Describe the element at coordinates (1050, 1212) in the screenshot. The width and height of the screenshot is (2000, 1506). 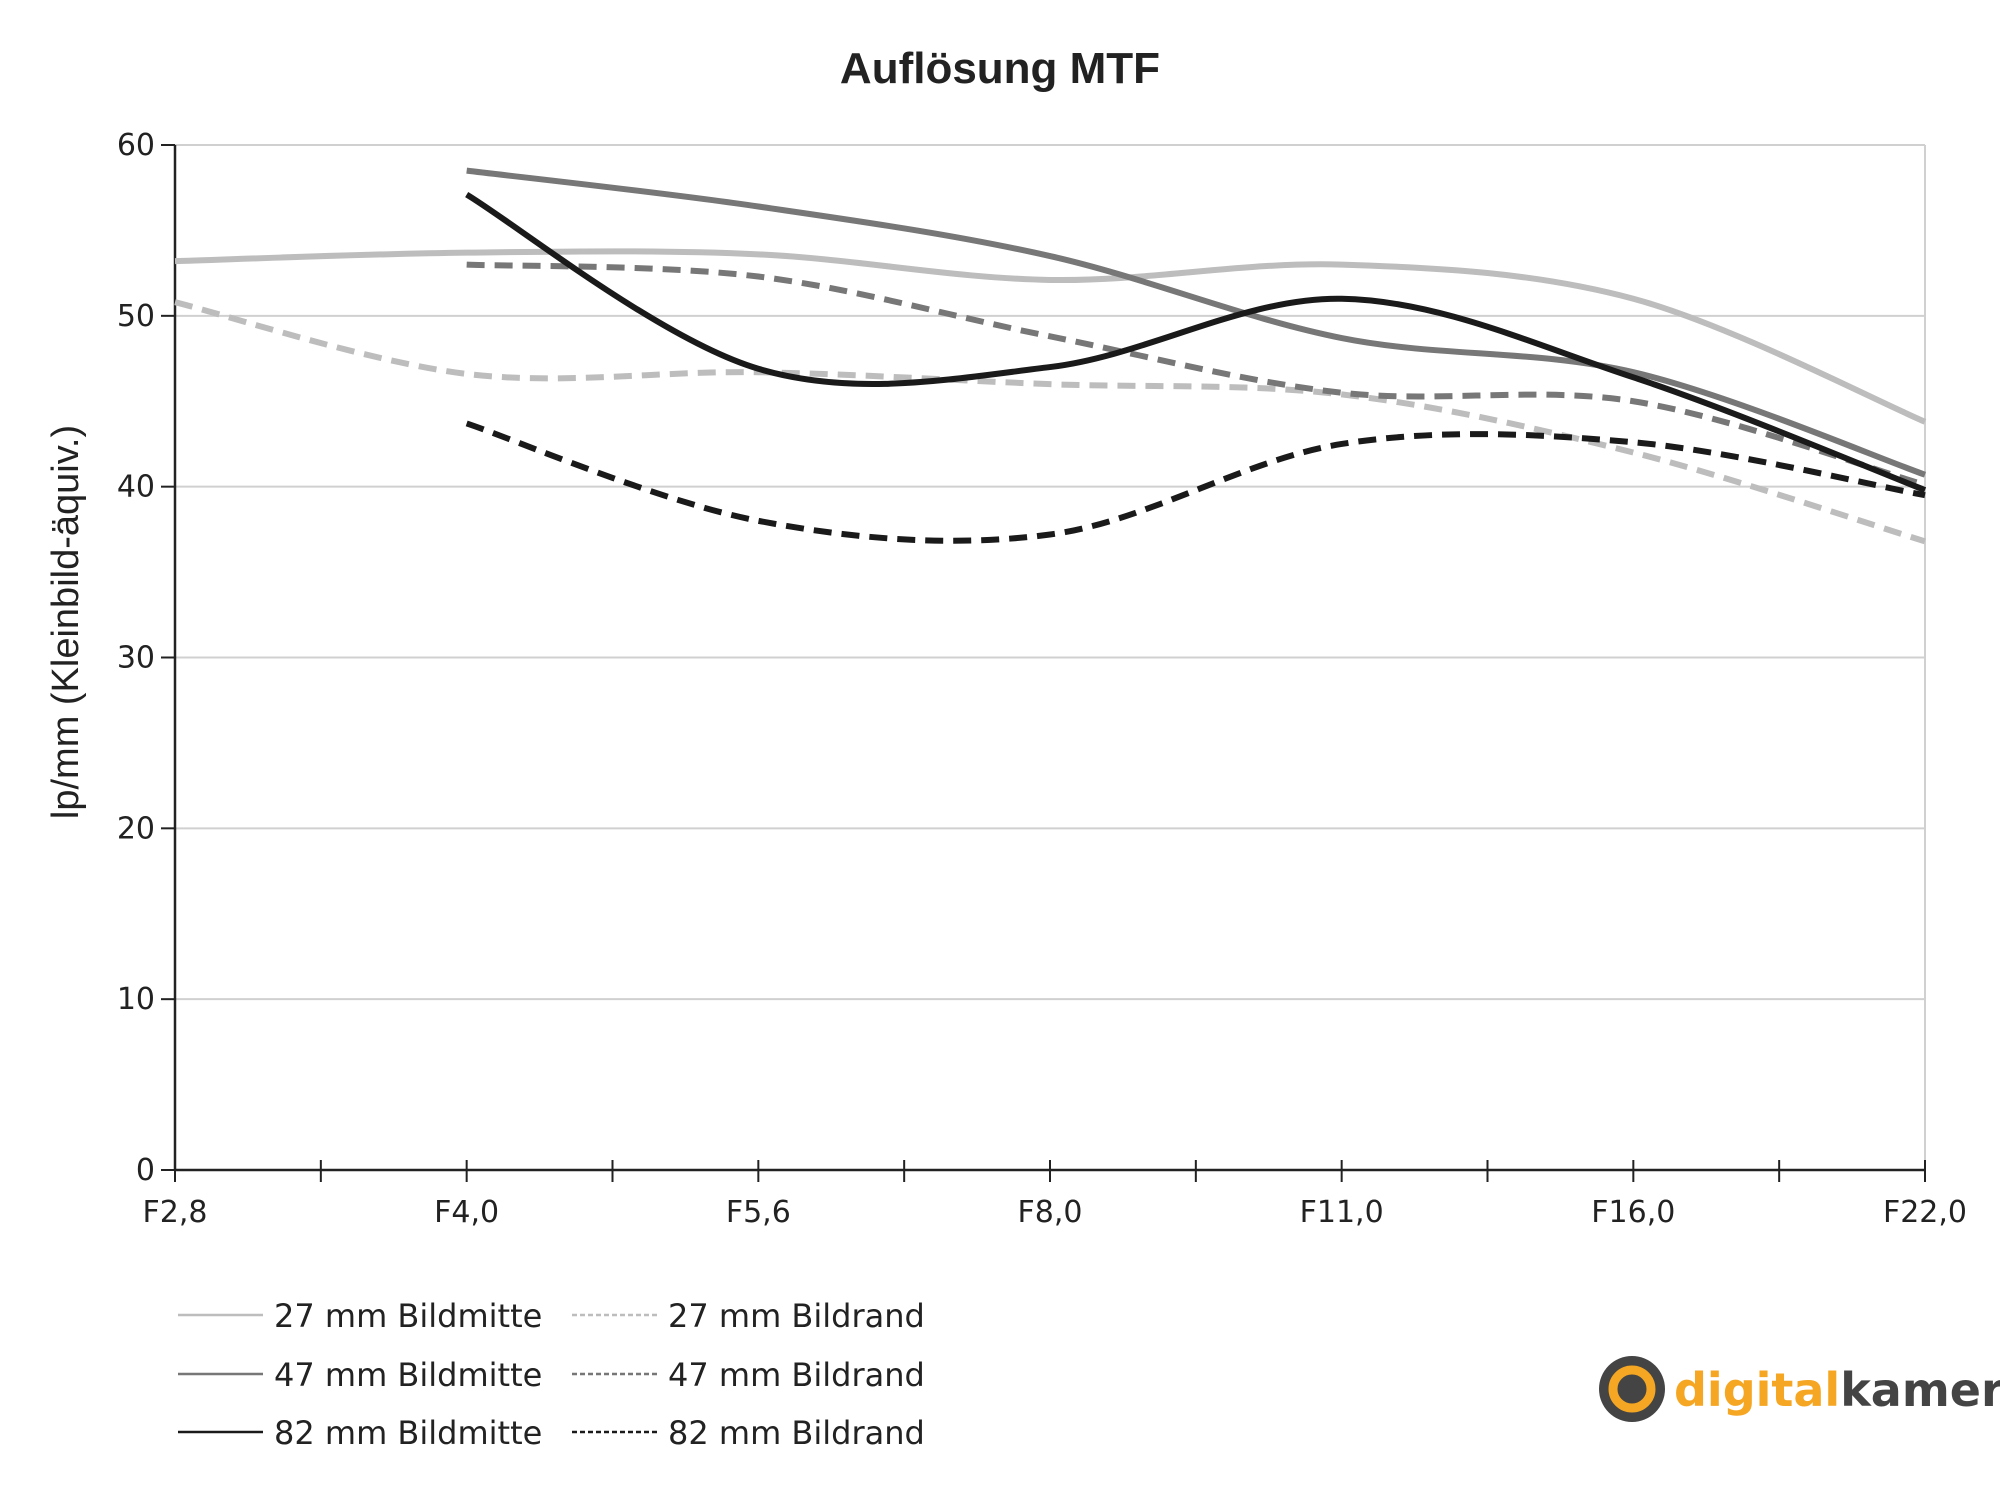
I see `x-tick-label: F8,0` at that location.